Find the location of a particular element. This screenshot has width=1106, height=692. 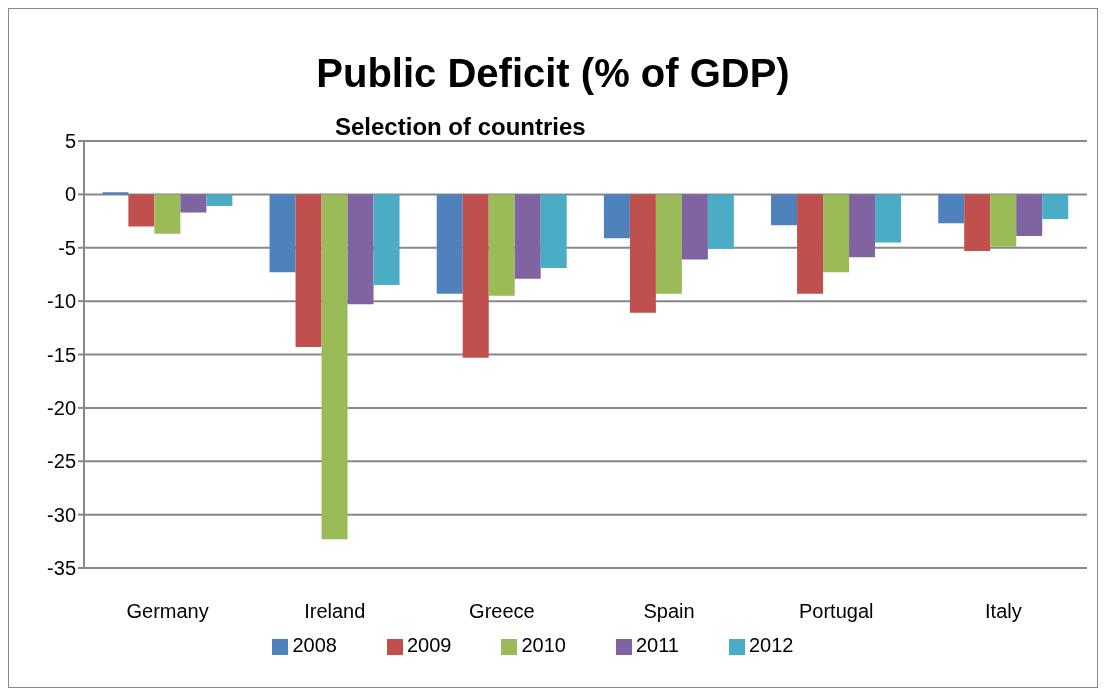

legend-label: 2010 is located at coordinates (543, 645).